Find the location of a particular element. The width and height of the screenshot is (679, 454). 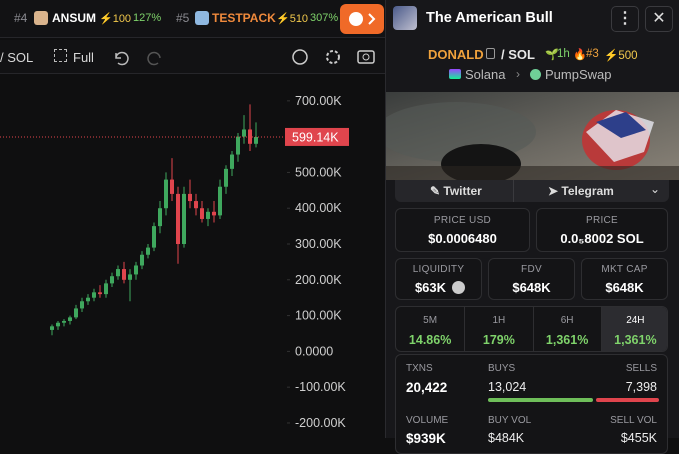

label: VOLUME is located at coordinates (427, 420).